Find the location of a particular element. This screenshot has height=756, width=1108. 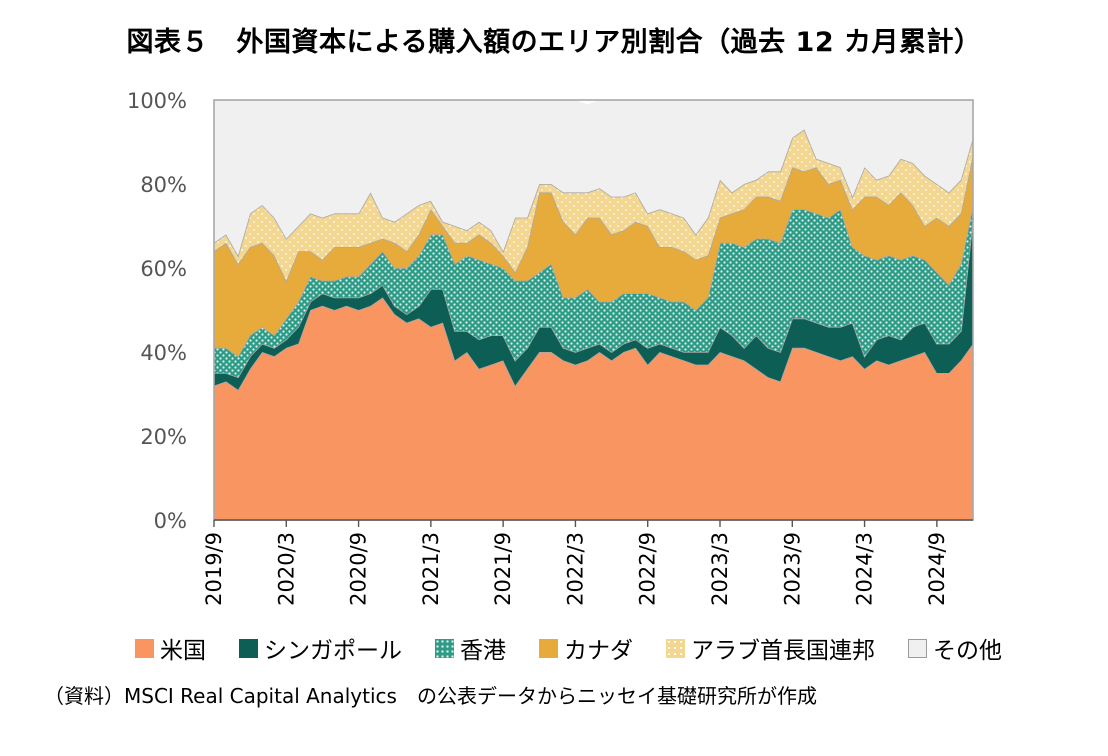

y-tick-label: 100% is located at coordinates (157, 101).